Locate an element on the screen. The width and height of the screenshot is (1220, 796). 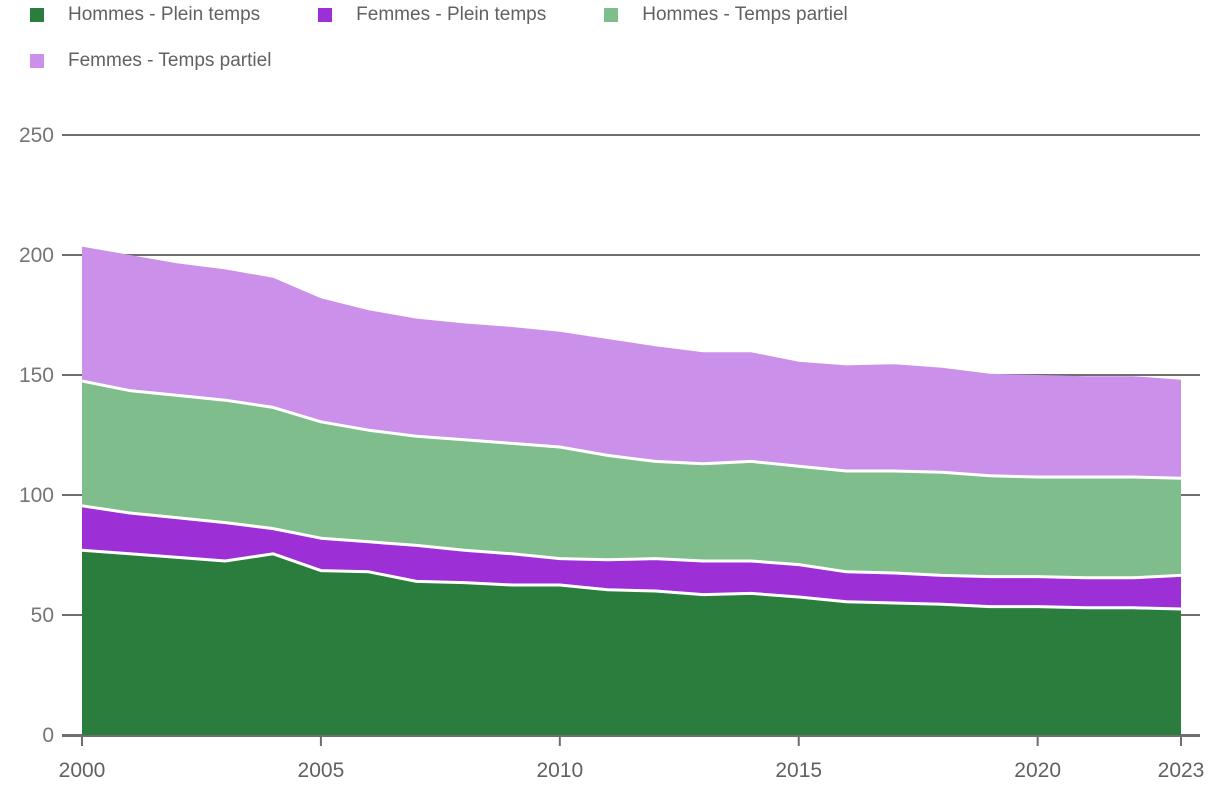
legend-label: Femmes - Plein temps is located at coordinates (451, 14).